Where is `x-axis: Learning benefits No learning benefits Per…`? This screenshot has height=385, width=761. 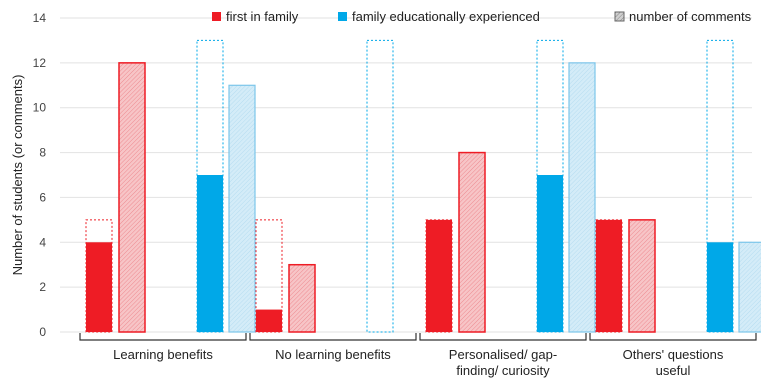 x-axis: Learning benefits No learning benefits Per… is located at coordinates (418, 355).